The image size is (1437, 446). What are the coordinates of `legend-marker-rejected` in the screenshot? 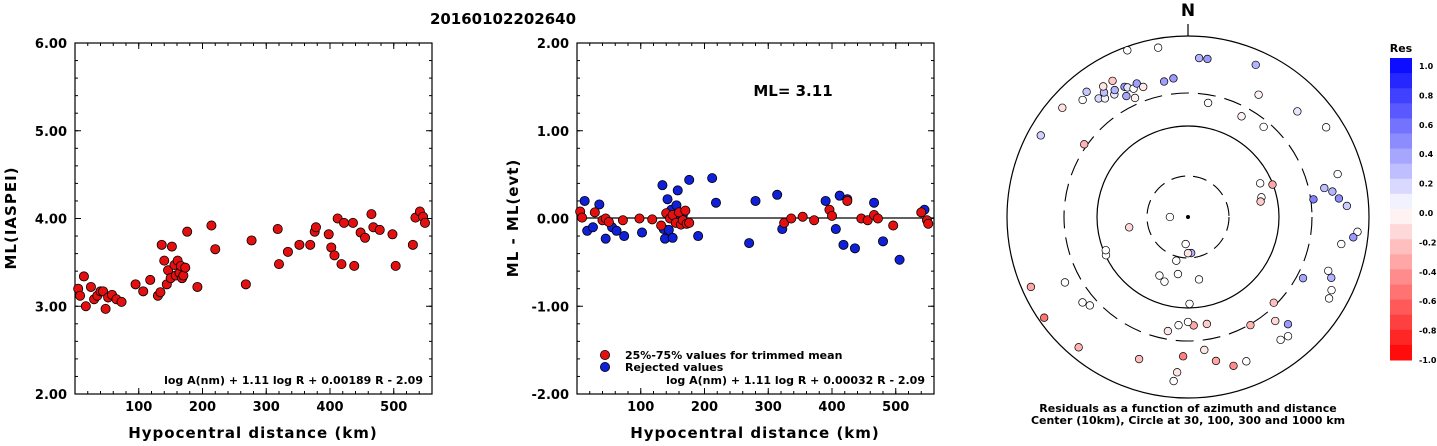 It's located at (605, 366).